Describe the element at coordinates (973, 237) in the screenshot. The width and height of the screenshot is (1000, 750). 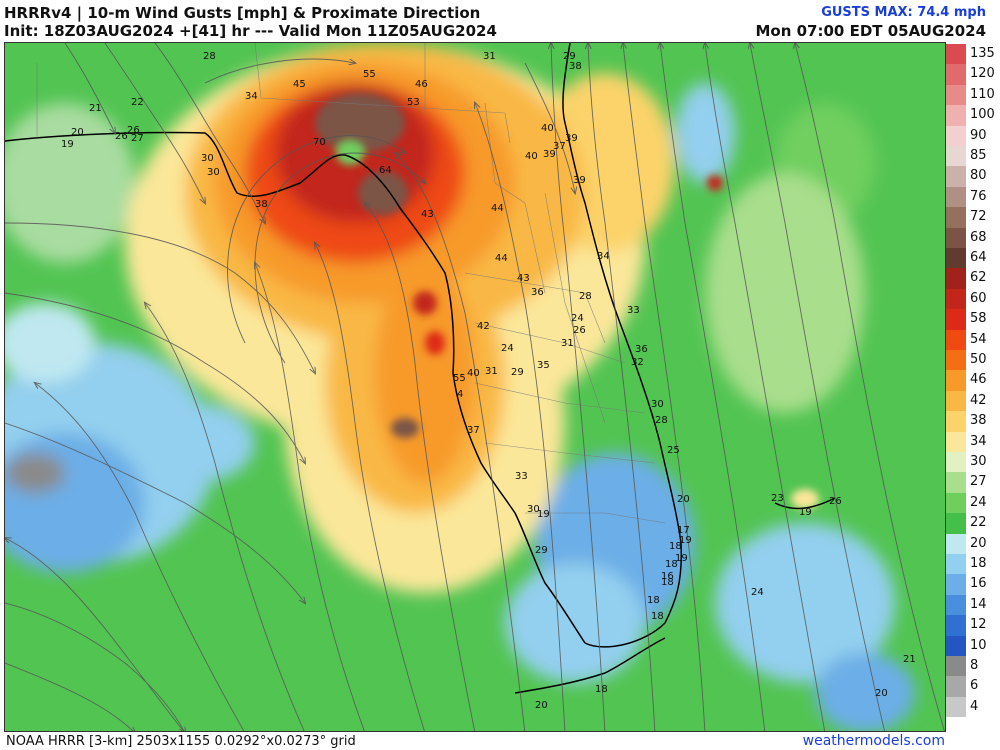
I see `colorbar-entry: 68` at that location.